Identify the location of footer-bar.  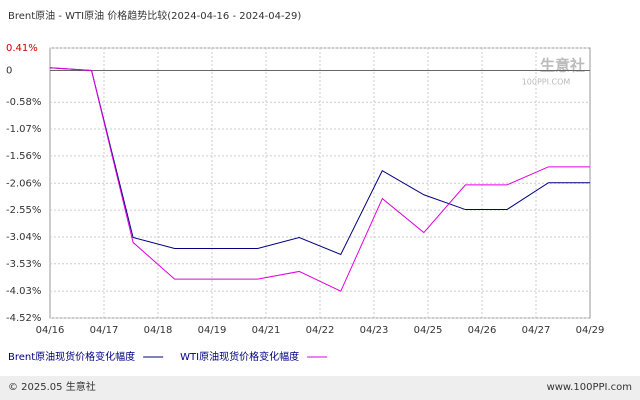
(320, 388).